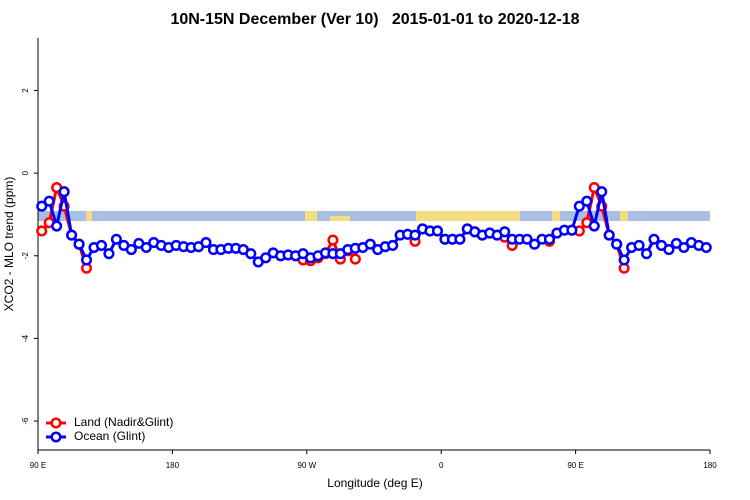  I want to click on y-tick-label: -4, so click(25, 338).